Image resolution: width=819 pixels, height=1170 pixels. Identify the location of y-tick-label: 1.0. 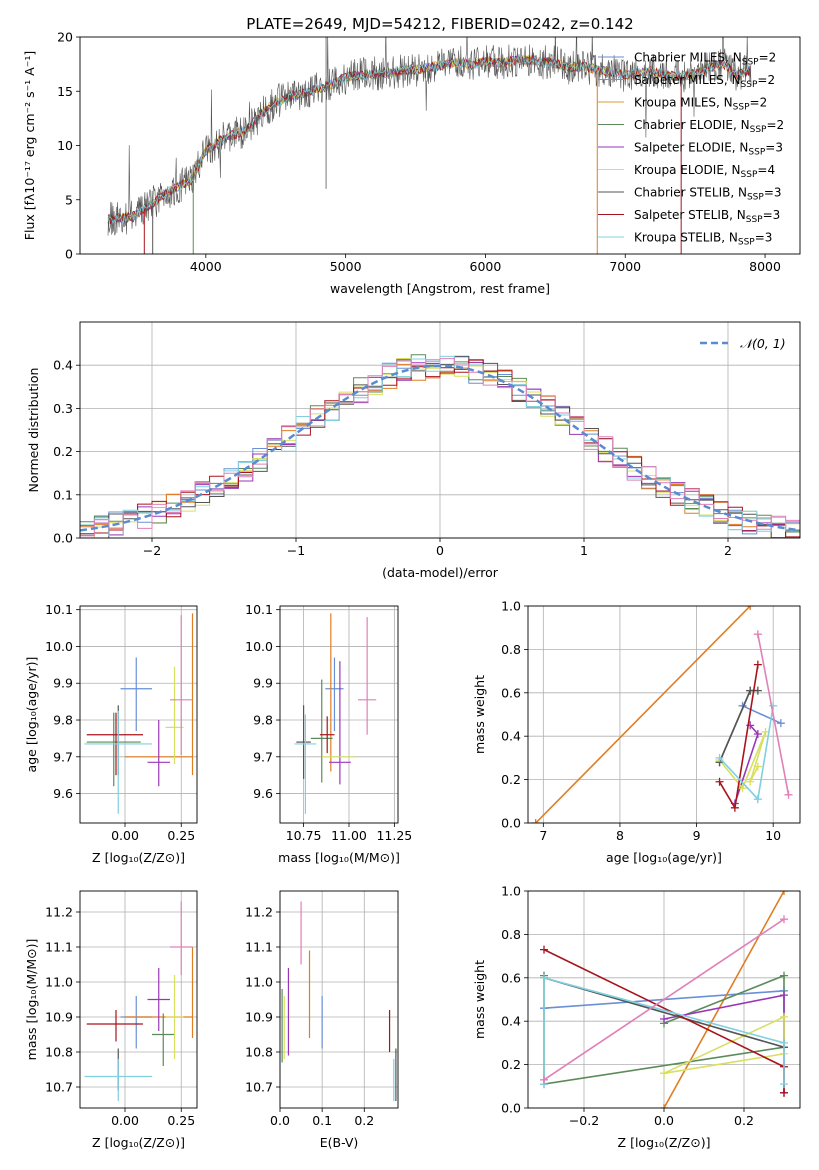
(511, 891).